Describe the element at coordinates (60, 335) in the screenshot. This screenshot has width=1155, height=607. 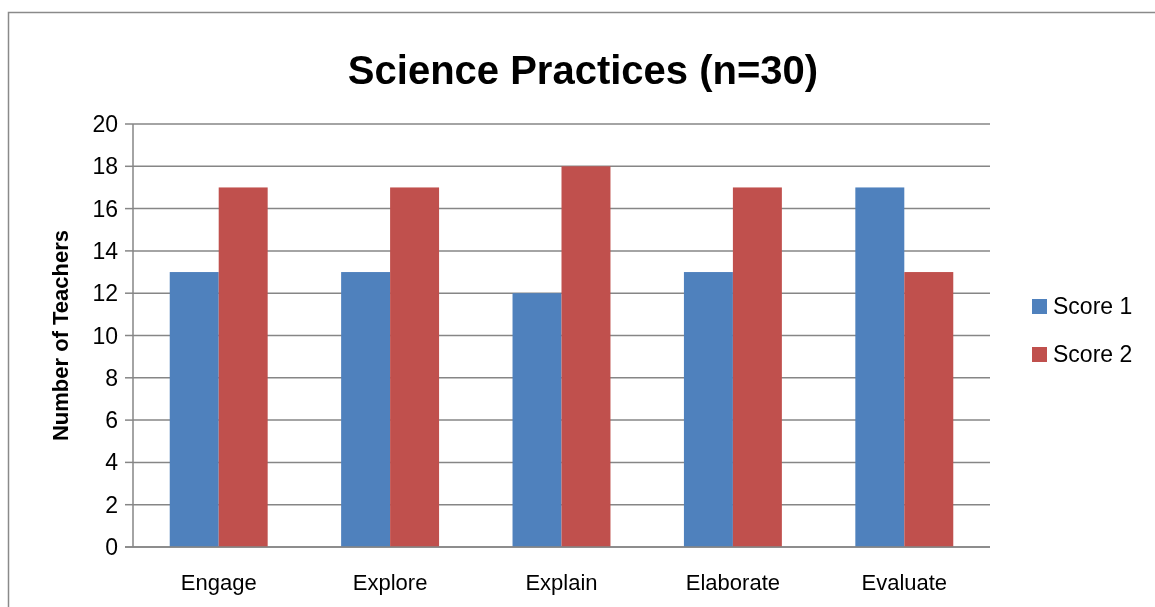
I see `y-axis-title: Number of Teachers` at that location.